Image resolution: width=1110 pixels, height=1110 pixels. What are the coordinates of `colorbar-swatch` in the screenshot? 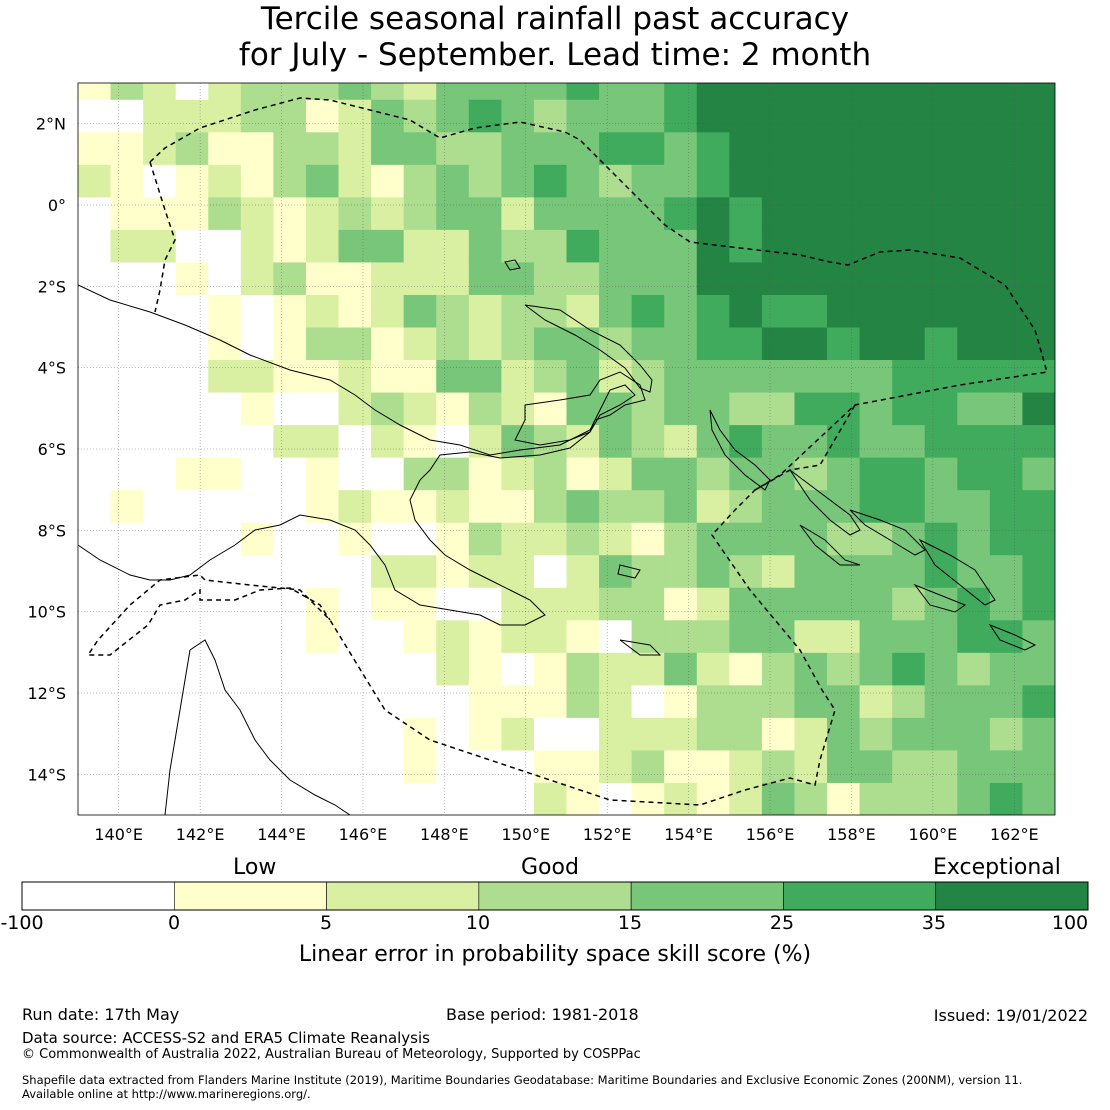 It's located at (860, 896).